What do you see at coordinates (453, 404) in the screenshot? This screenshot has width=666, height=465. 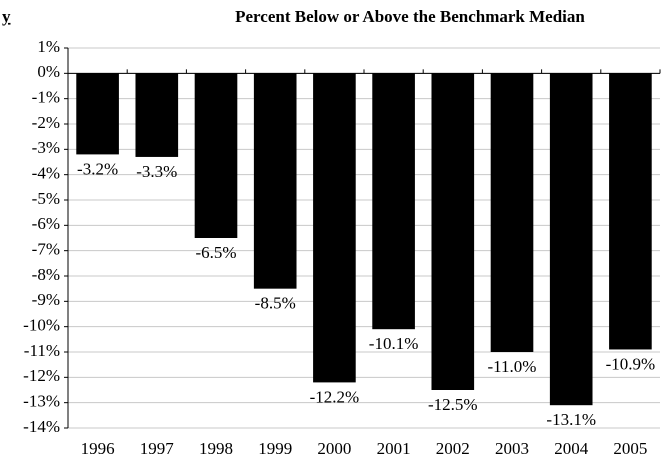 I see `value-label: -12.5%` at bounding box center [453, 404].